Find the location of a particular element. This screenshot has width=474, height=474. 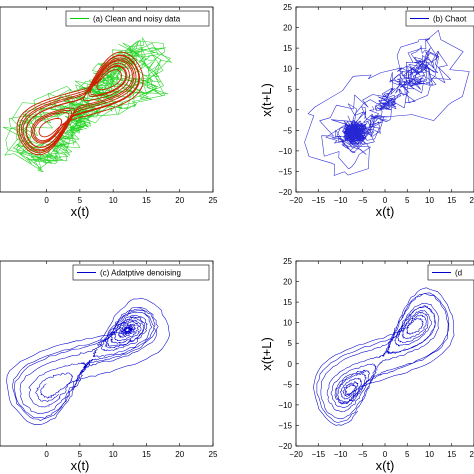

panel-d-y-ticks: 25 20 15 10 5 0 −5 −10 −15 −20 is located at coordinates (288, 354).